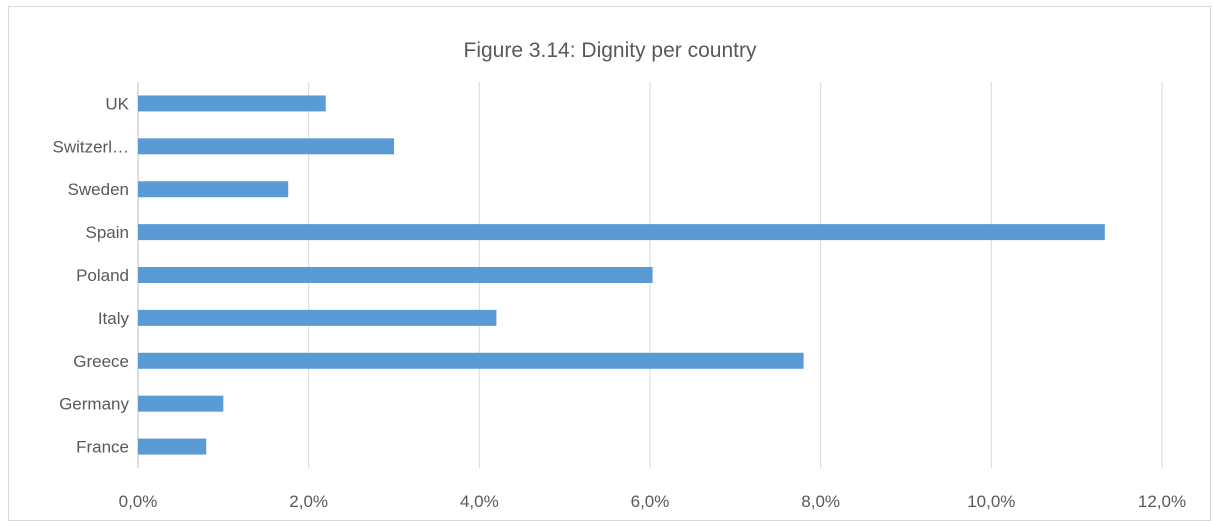 The width and height of the screenshot is (1213, 521). Describe the element at coordinates (102, 275) in the screenshot. I see `category-label: Poland` at that location.